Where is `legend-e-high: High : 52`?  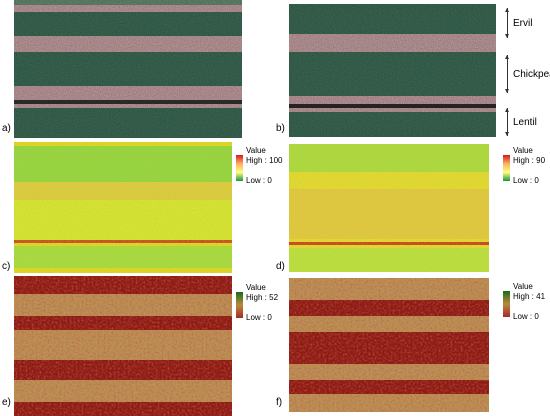 legend-e-high: High : 52 is located at coordinates (262, 297).